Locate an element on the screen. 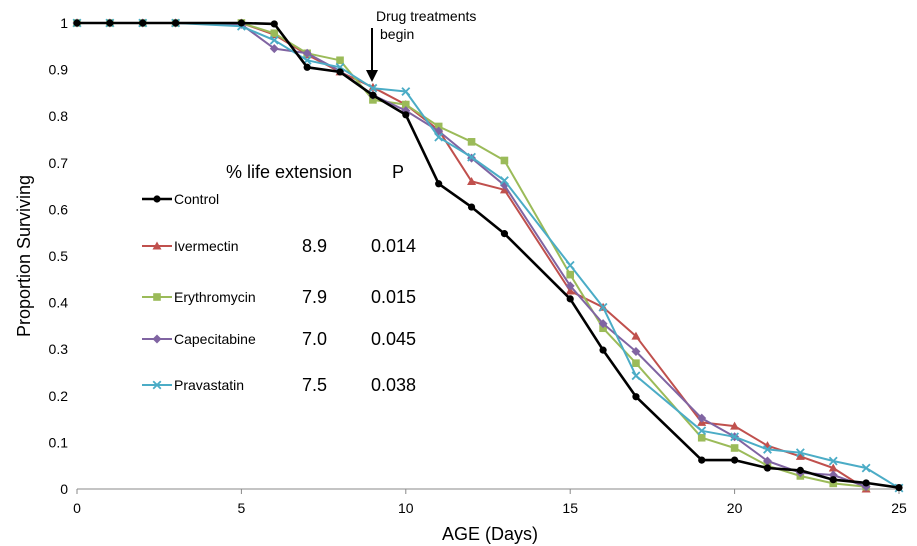  y-tick-label: 0.6 is located at coordinates (59, 209).